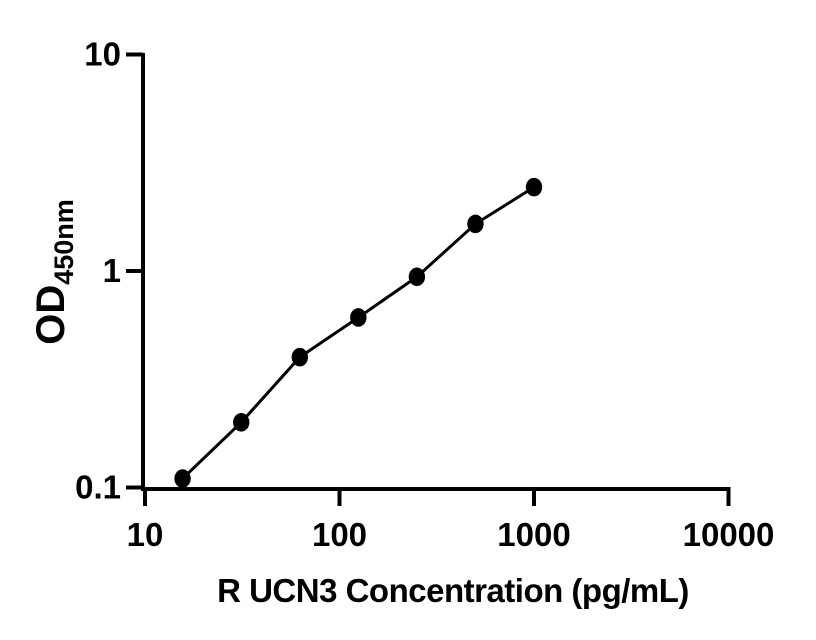 This screenshot has height=640, width=816. I want to click on x-tick-label: 10000, so click(729, 534).